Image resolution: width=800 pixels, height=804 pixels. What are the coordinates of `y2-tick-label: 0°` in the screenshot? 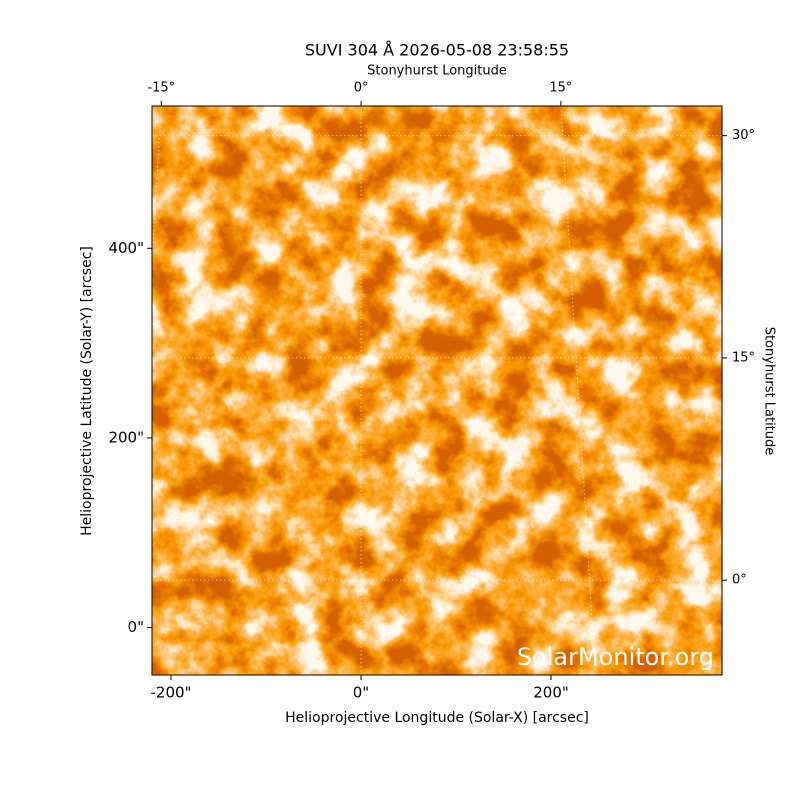 It's located at (739, 580).